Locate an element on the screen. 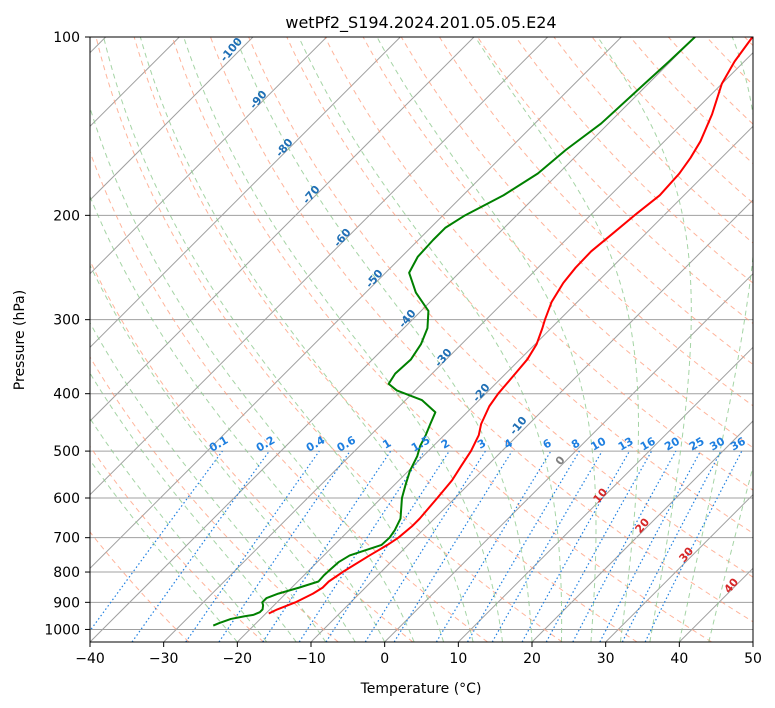 This screenshot has height=708, width=775. y-tick-label: 500 is located at coordinates (66, 452).